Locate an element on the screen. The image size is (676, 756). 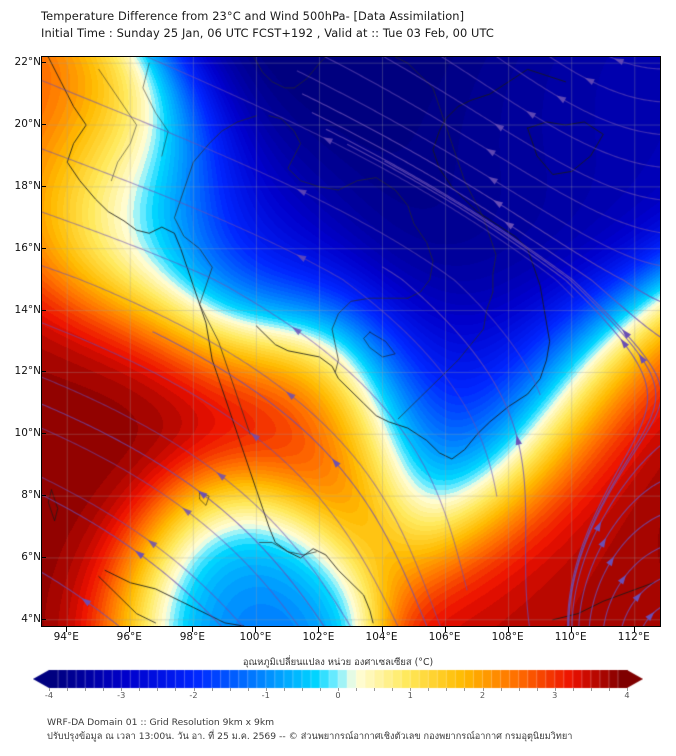
colorbar-gradient is located at coordinates (338, 679).